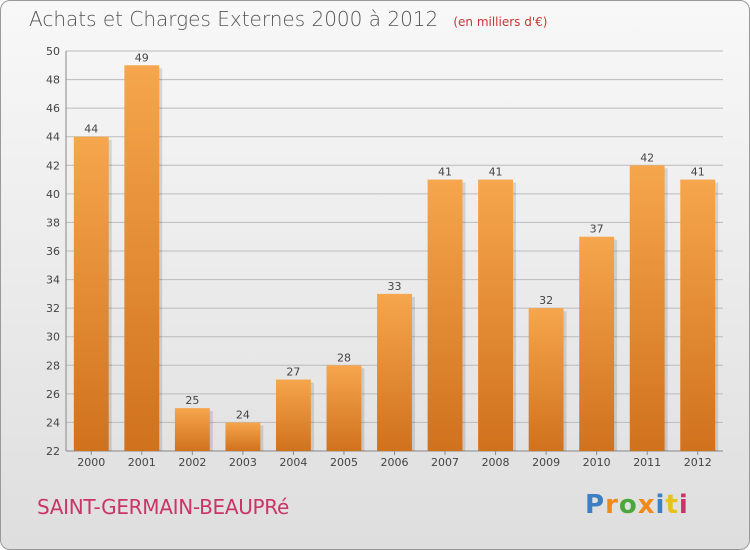  Describe the element at coordinates (672, 505) in the screenshot. I see `logo-letter: t` at that location.